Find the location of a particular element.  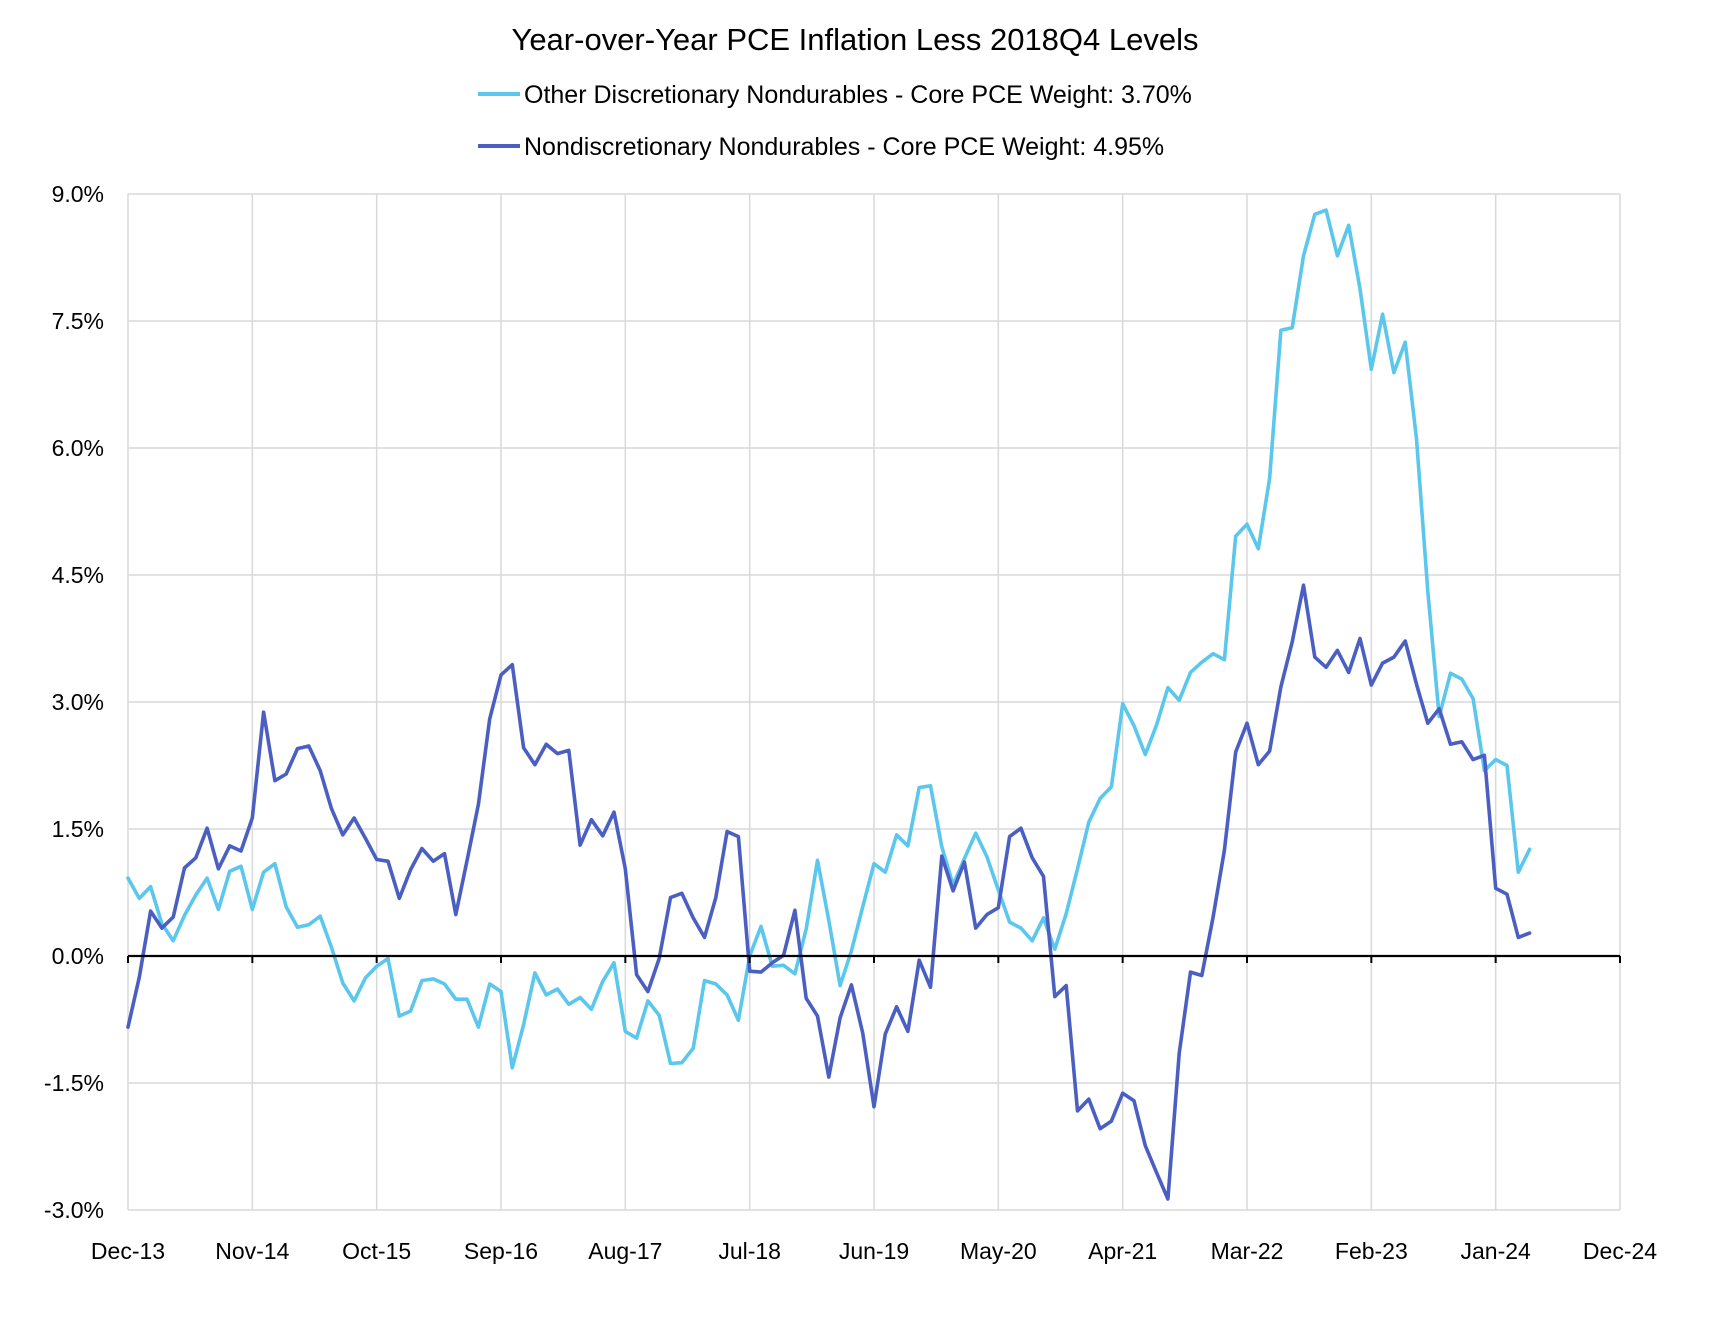

y-tick-label: 4.5% is located at coordinates (78, 575).